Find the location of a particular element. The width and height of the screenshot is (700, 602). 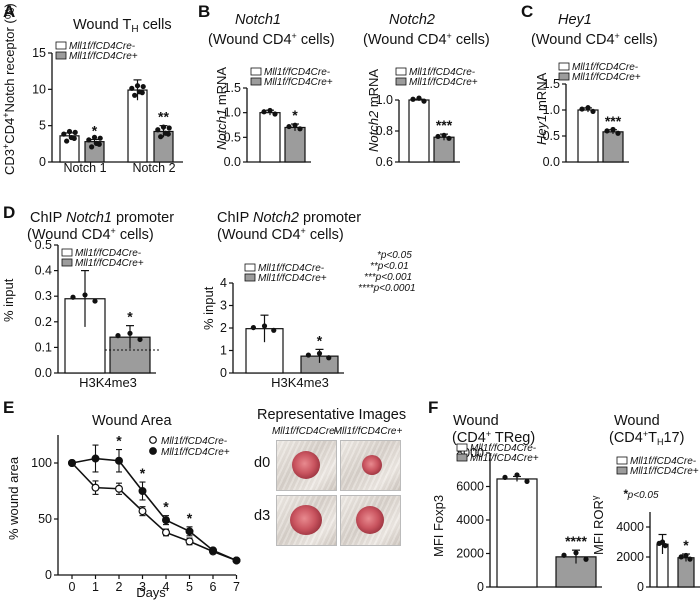

b2-ytick-label: 0.6 is located at coordinates (384, 162).